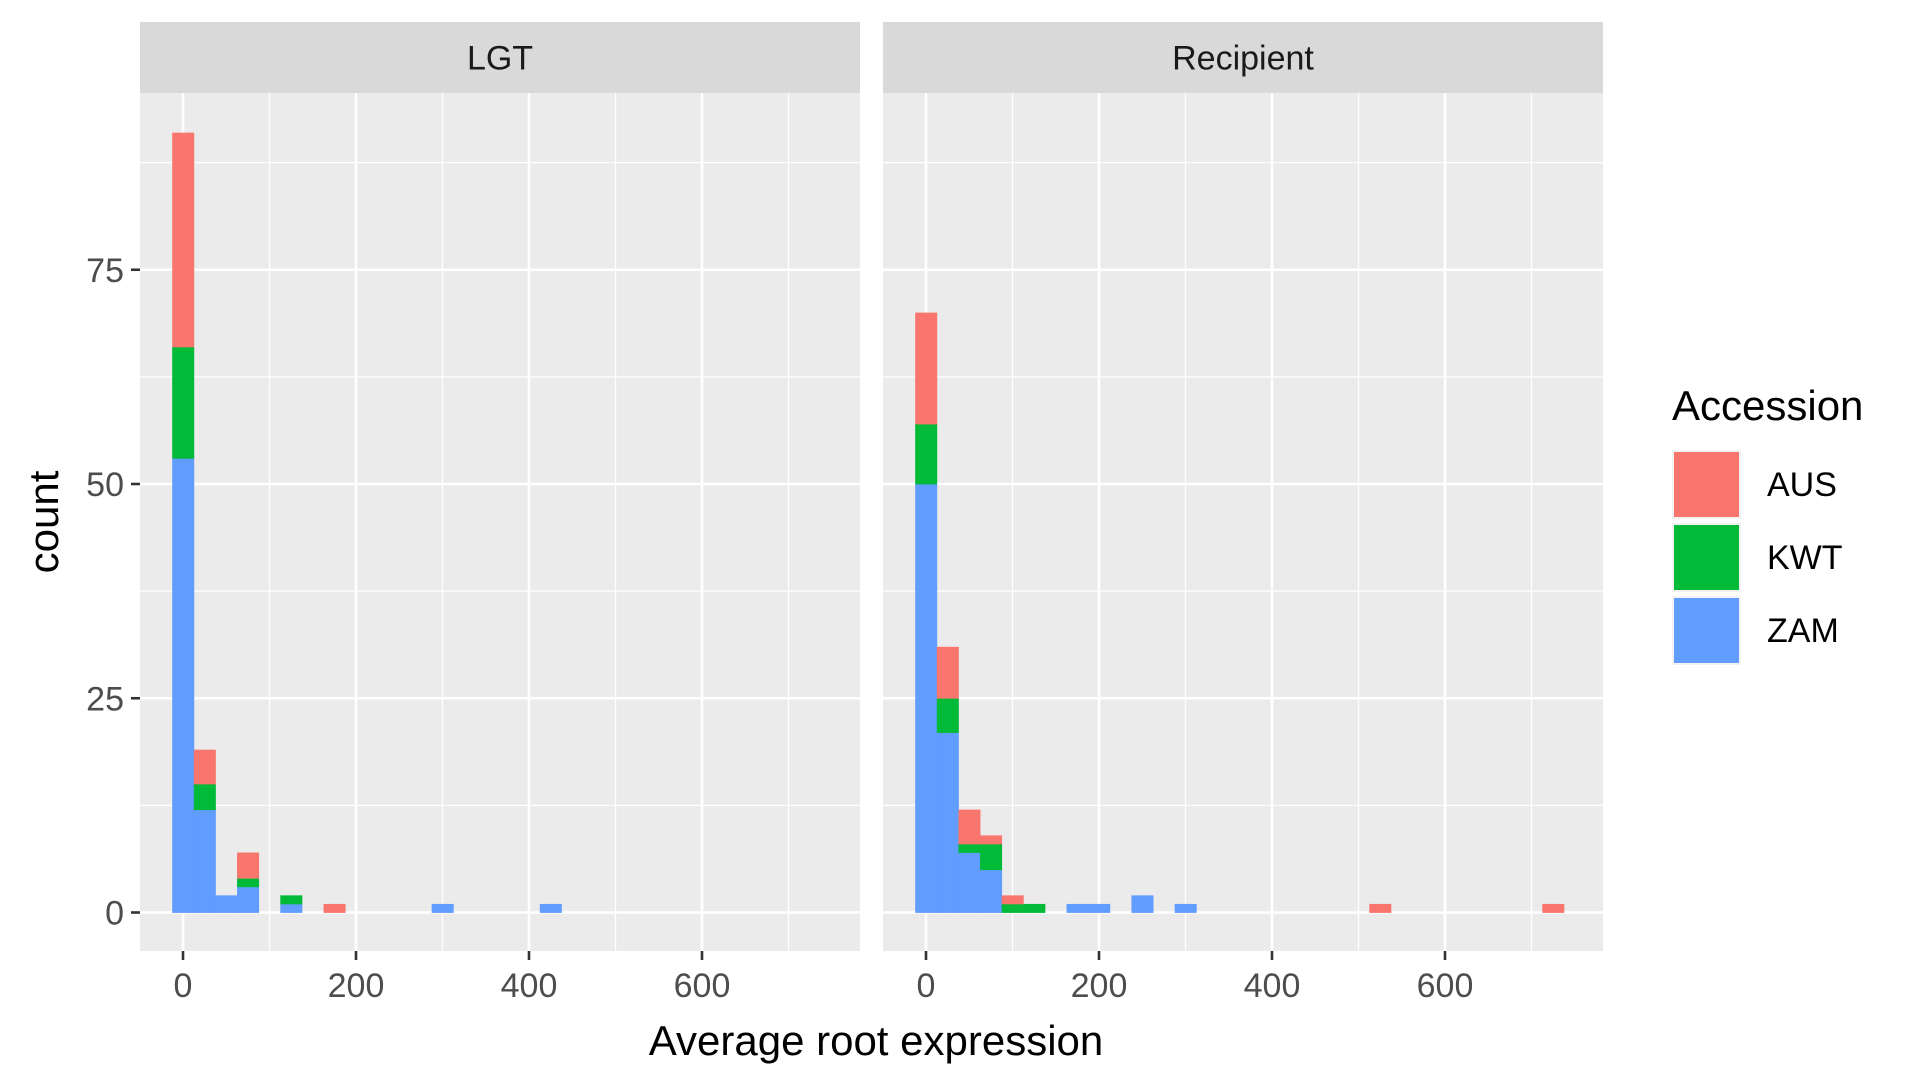  I want to click on legend-swatch-kwt, so click(1706, 557).